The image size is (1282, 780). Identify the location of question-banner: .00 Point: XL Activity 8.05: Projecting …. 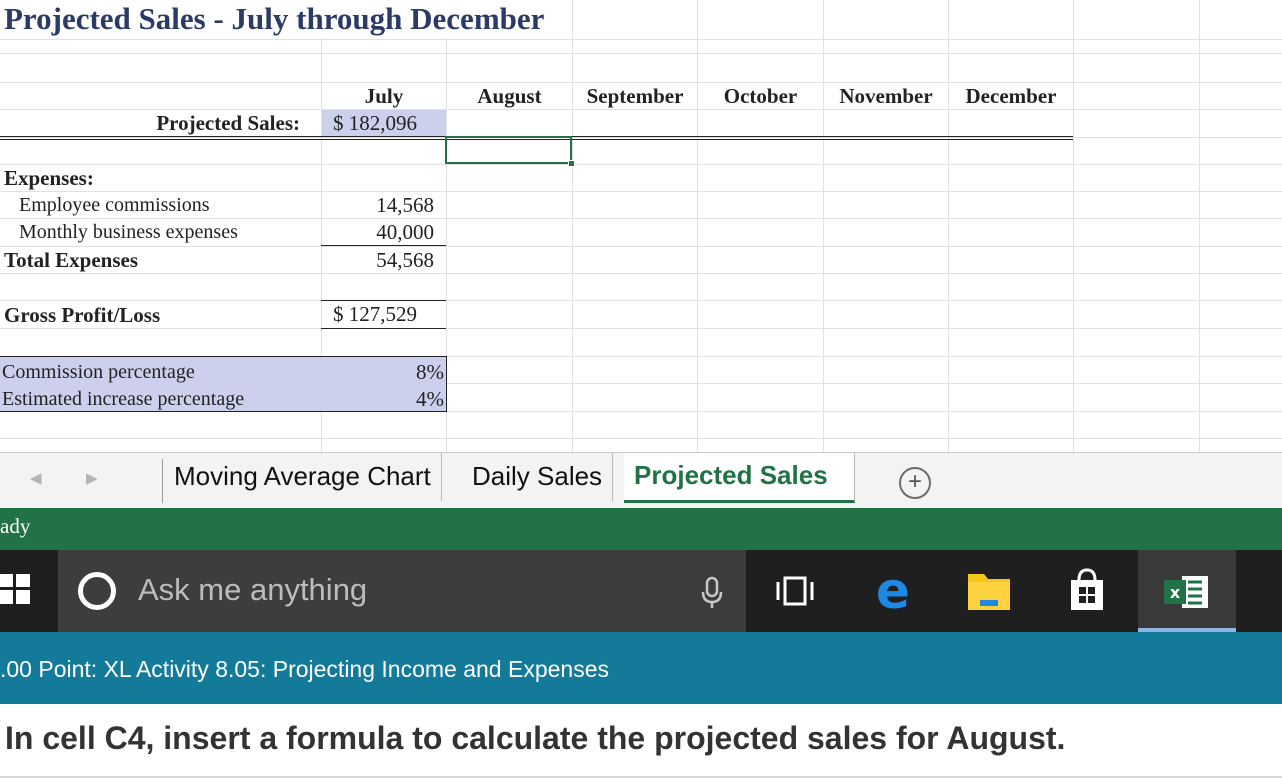
(641, 668).